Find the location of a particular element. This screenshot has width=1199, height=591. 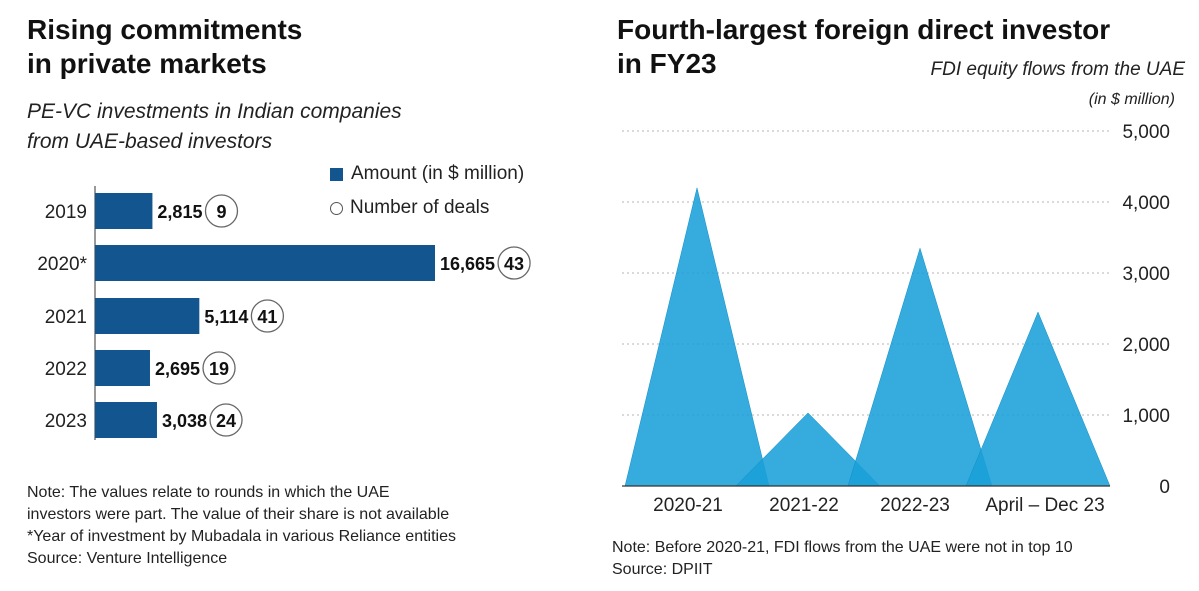

legend-circle-icon is located at coordinates (336, 208).